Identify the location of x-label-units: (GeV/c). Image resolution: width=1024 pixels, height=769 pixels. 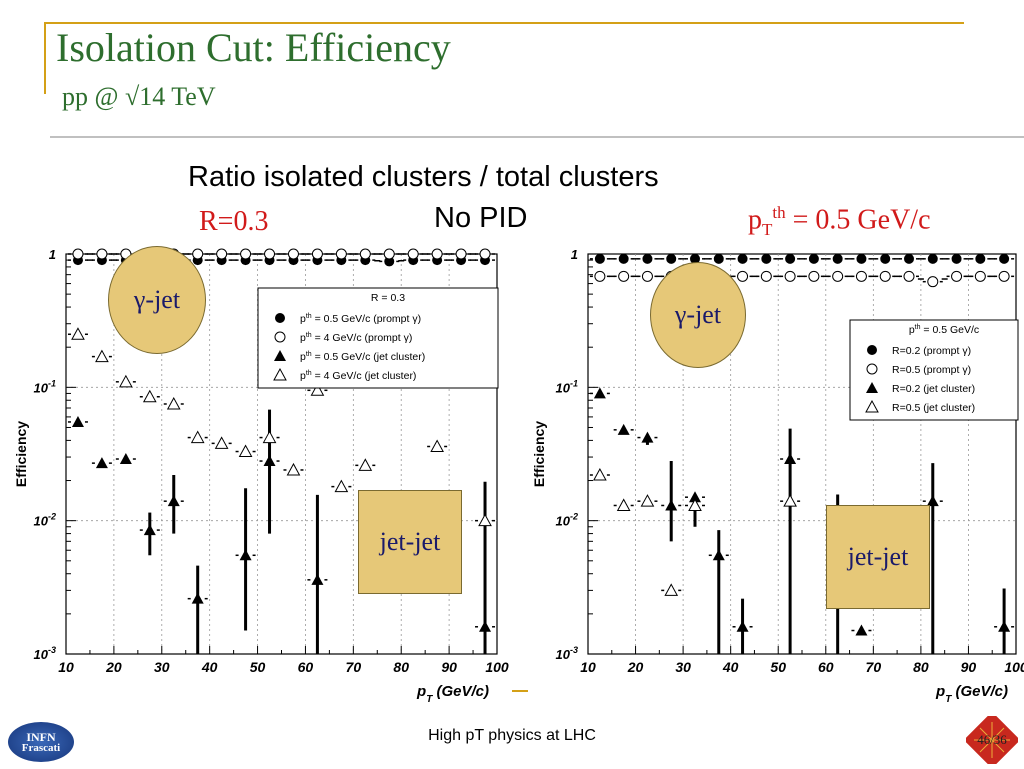
(979, 691).